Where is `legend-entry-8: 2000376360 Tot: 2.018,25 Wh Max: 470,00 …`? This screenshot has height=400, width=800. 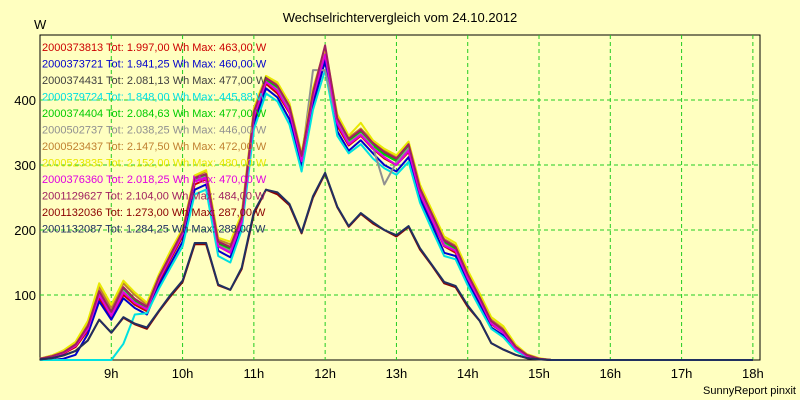 legend-entry-8: 2000376360 Tot: 2.018,25 Wh Max: 470,00 … is located at coordinates (154, 180).